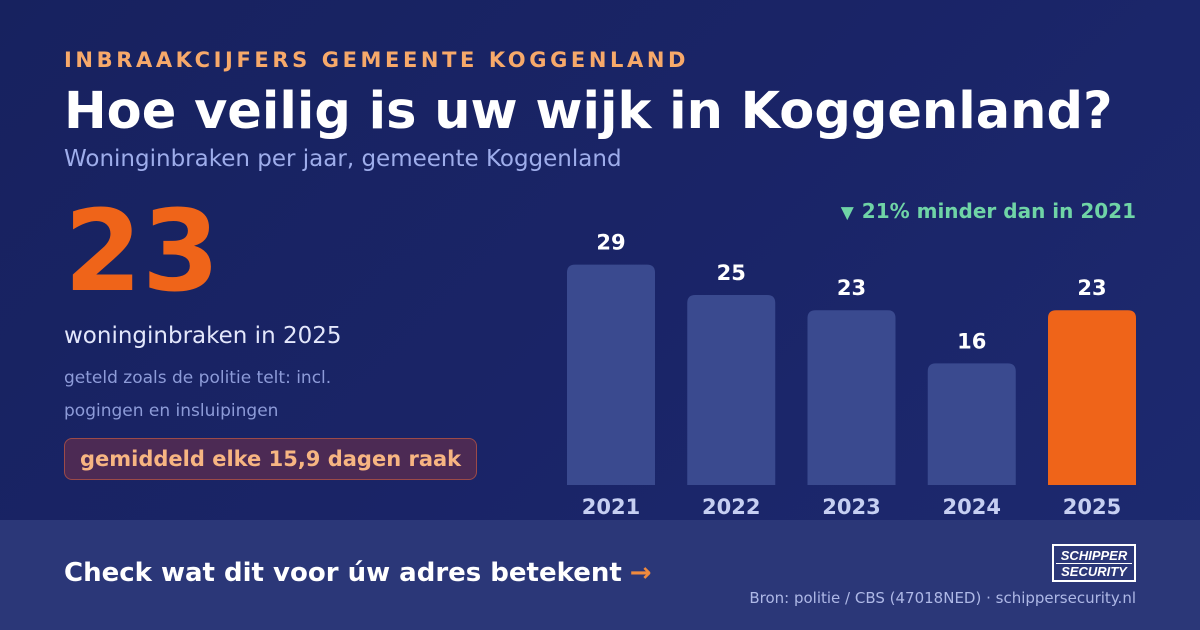 This screenshot has height=630, width=1200. What do you see at coordinates (731, 273) in the screenshot?
I see `value-label-2022: 25` at bounding box center [731, 273].